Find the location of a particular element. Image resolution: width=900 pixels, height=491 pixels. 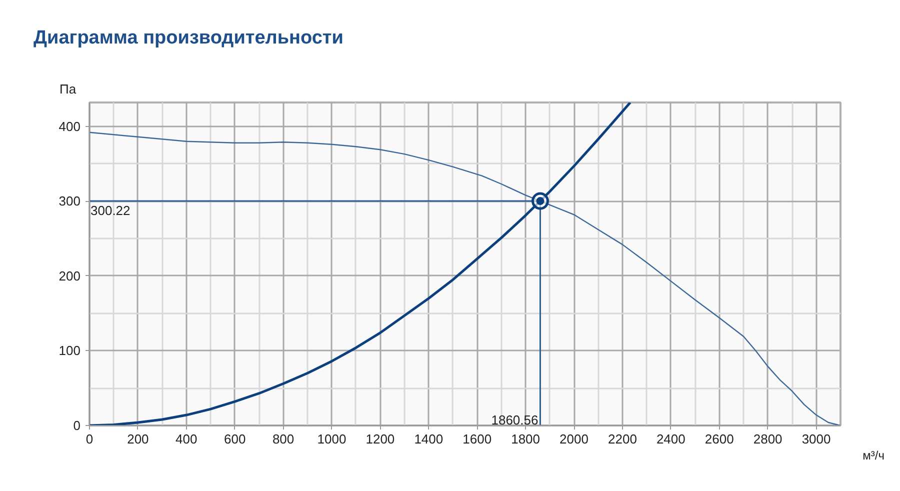

ref-line-label: 300.22 is located at coordinates (110, 210).